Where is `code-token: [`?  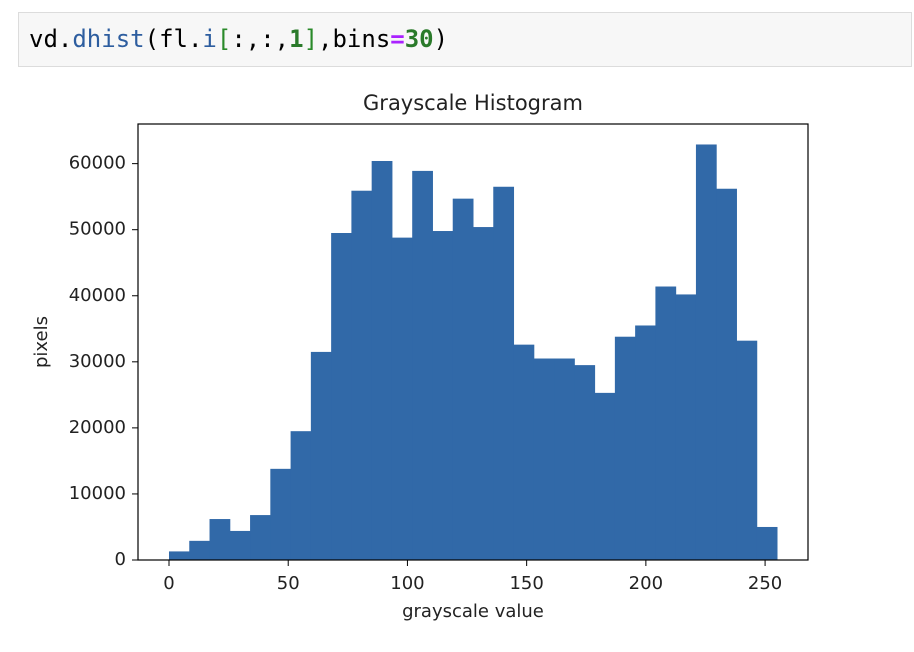 code-token: [ is located at coordinates (224, 39).